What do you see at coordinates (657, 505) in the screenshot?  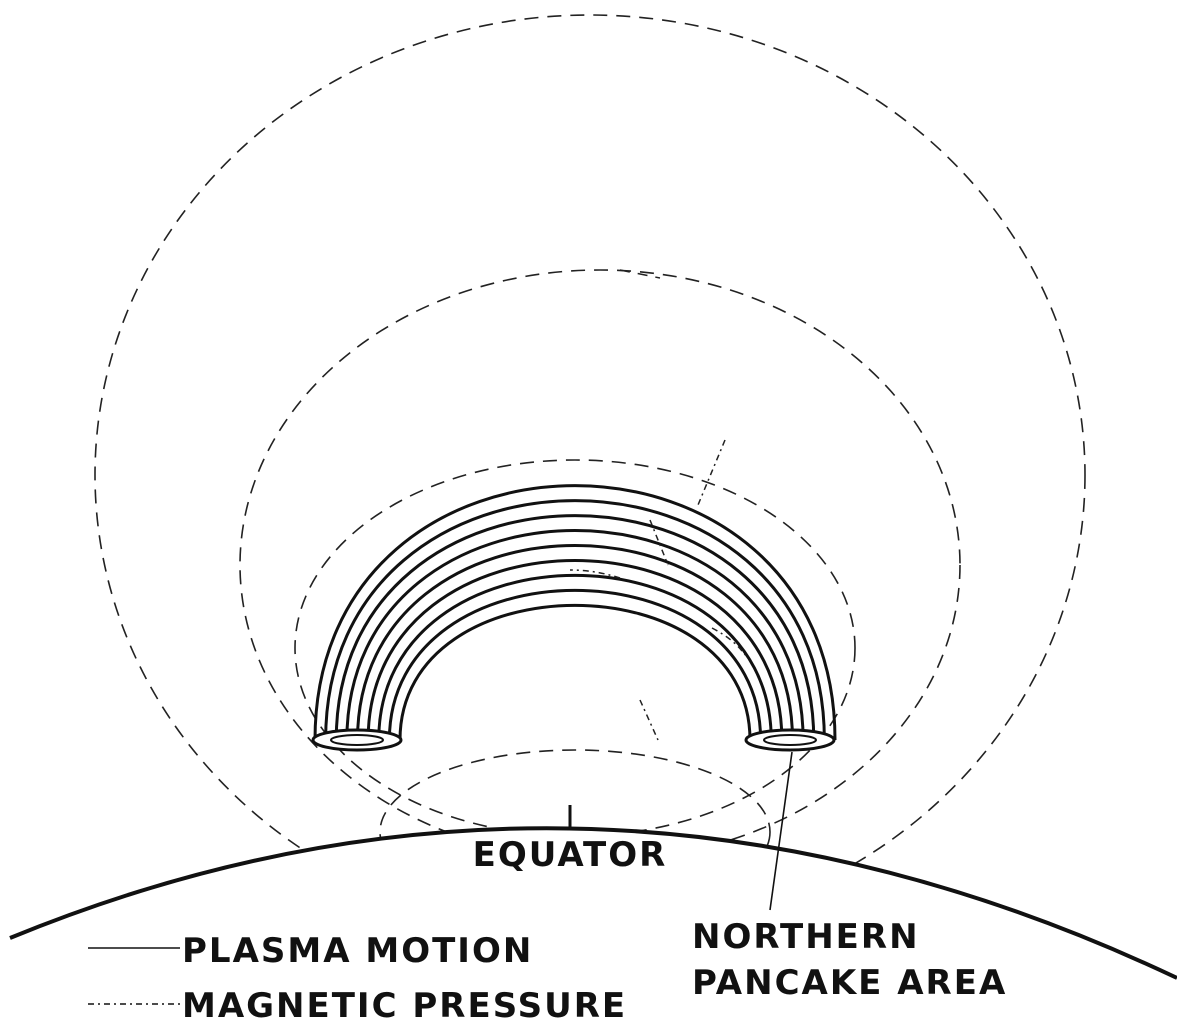 I see `pressure-arrows` at bounding box center [657, 505].